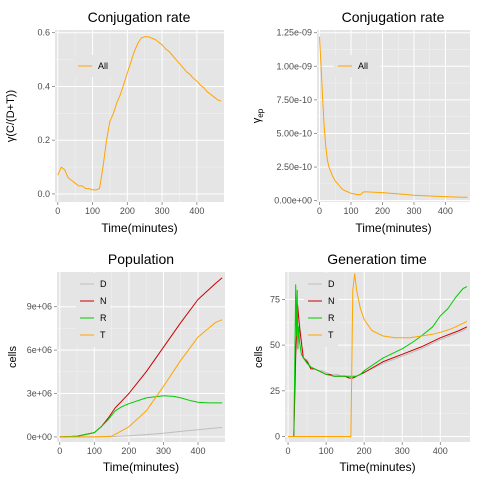 This screenshot has width=480, height=480. I want to click on y-tick-label: 25, so click(275, 391).